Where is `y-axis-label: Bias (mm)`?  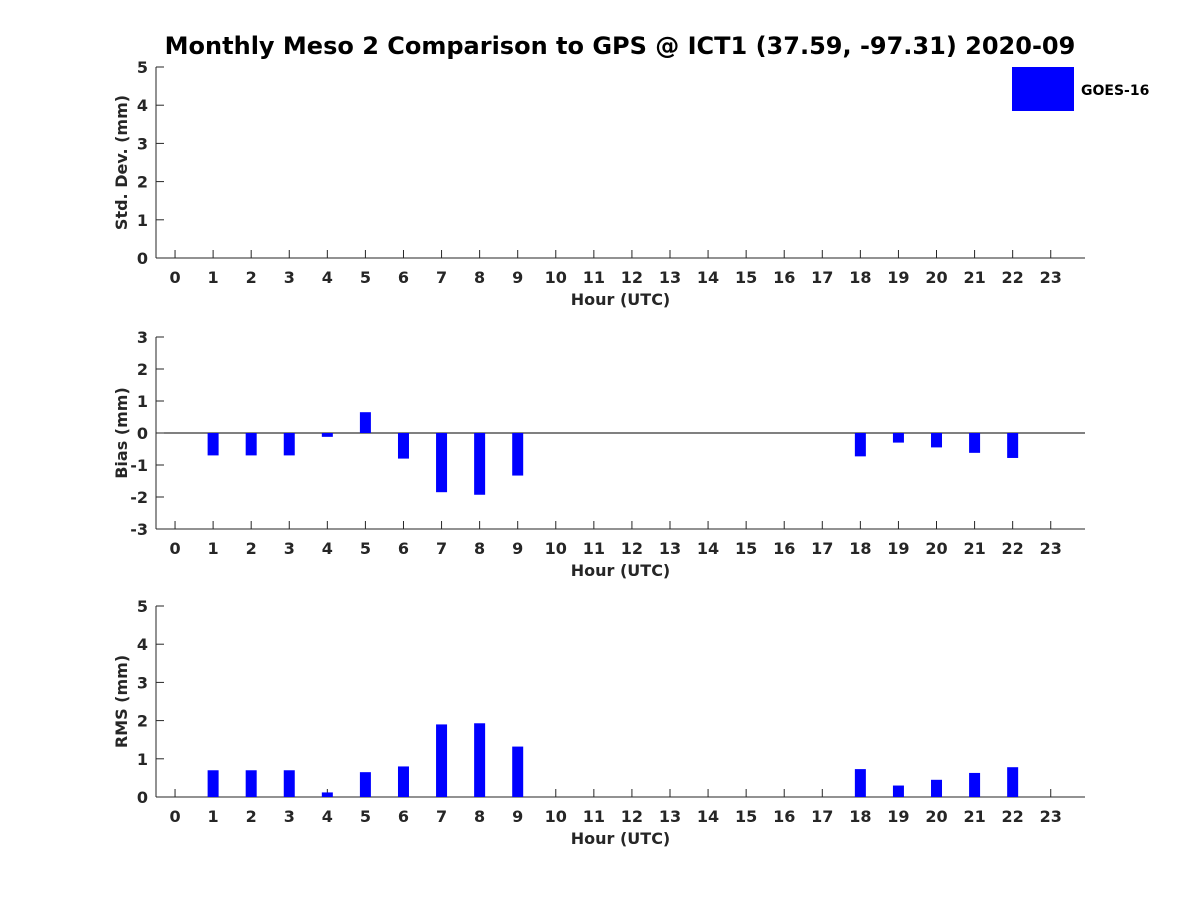
y-axis-label: Bias (mm) is located at coordinates (121, 433).